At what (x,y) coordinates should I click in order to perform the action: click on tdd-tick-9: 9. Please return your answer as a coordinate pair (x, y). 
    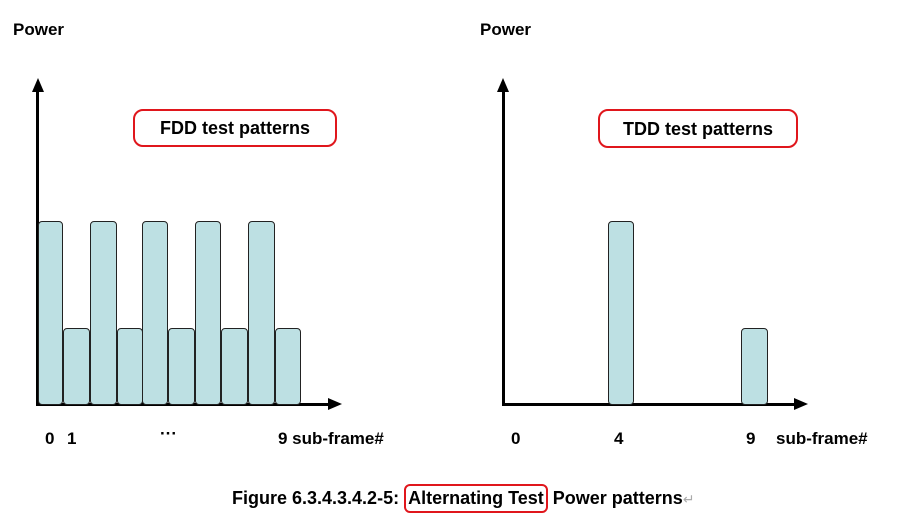
    Looking at the image, I should click on (751, 438).